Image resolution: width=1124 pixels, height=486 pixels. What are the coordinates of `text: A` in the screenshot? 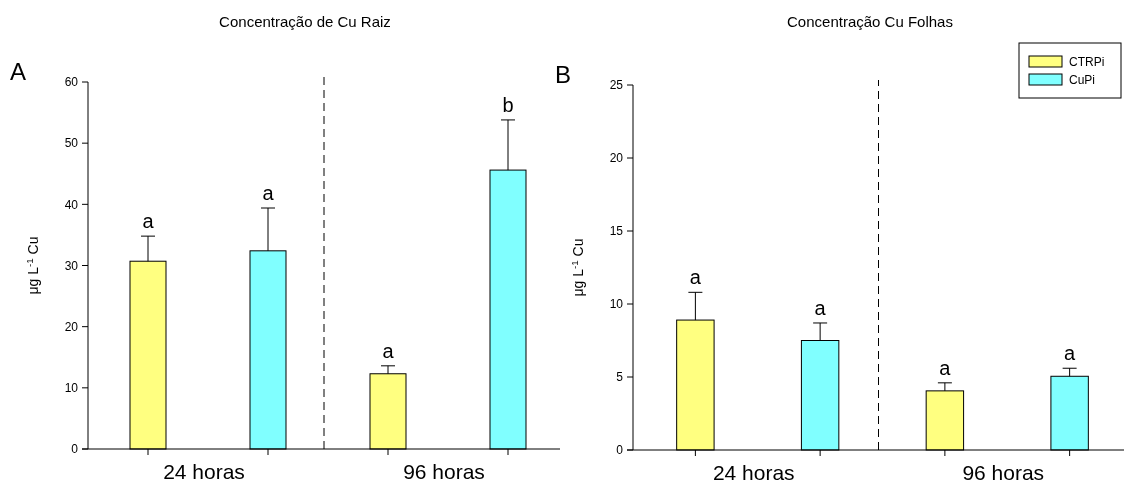 It's located at (18, 71).